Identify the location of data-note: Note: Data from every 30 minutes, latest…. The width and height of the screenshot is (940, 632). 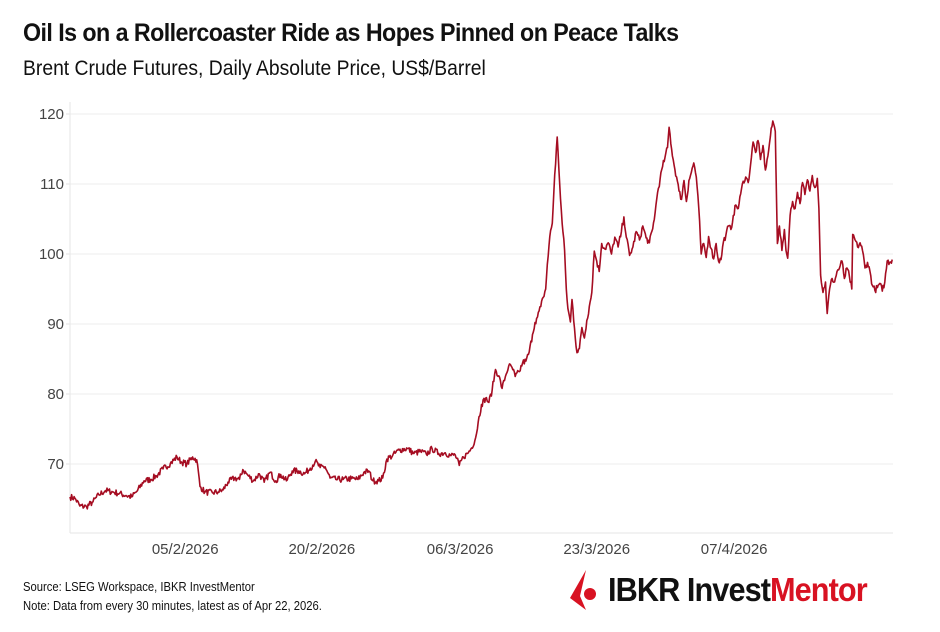
(172, 606).